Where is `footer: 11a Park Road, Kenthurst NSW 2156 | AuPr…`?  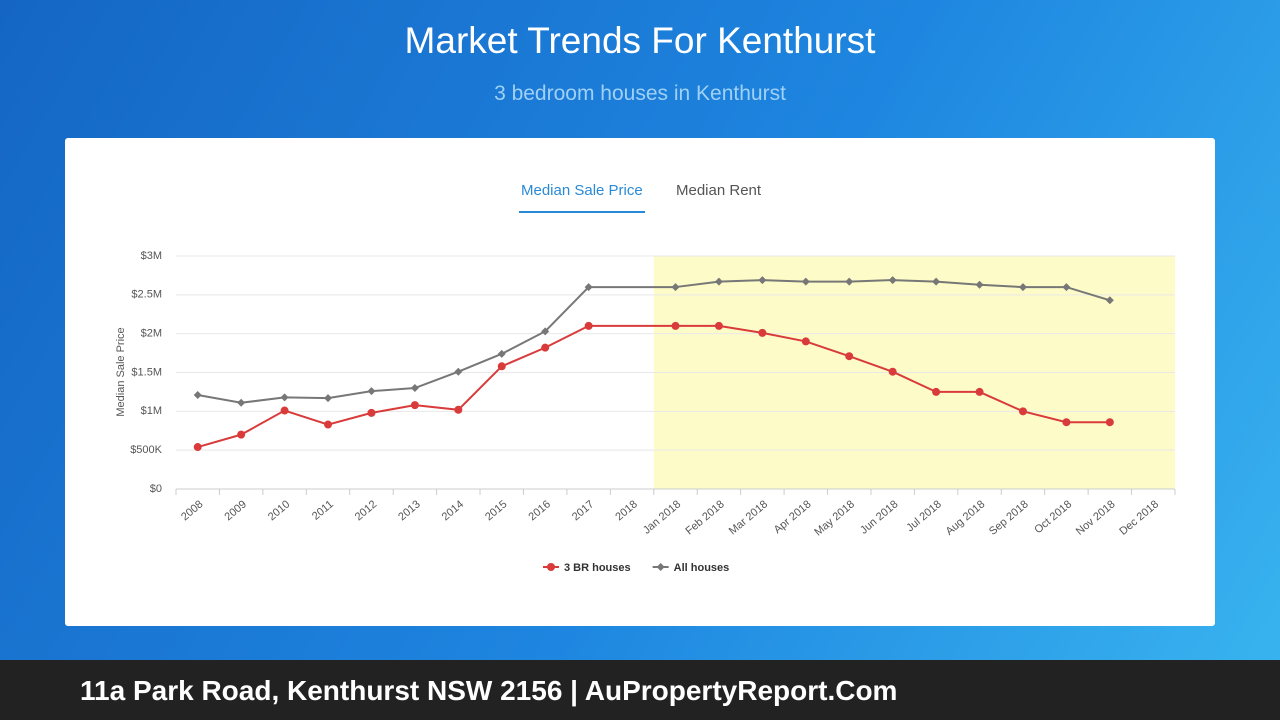 footer: 11a Park Road, Kenthurst NSW 2156 | AuPr… is located at coordinates (640, 690).